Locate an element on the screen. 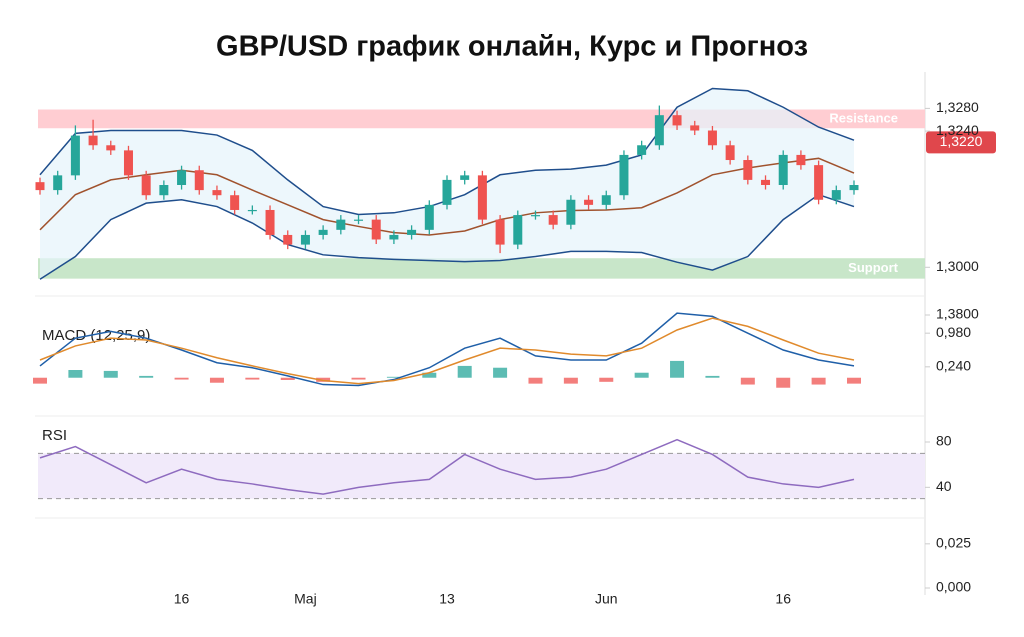 This screenshot has height=637, width=1024. y-tick-label: 1,3000 is located at coordinates (957, 266).